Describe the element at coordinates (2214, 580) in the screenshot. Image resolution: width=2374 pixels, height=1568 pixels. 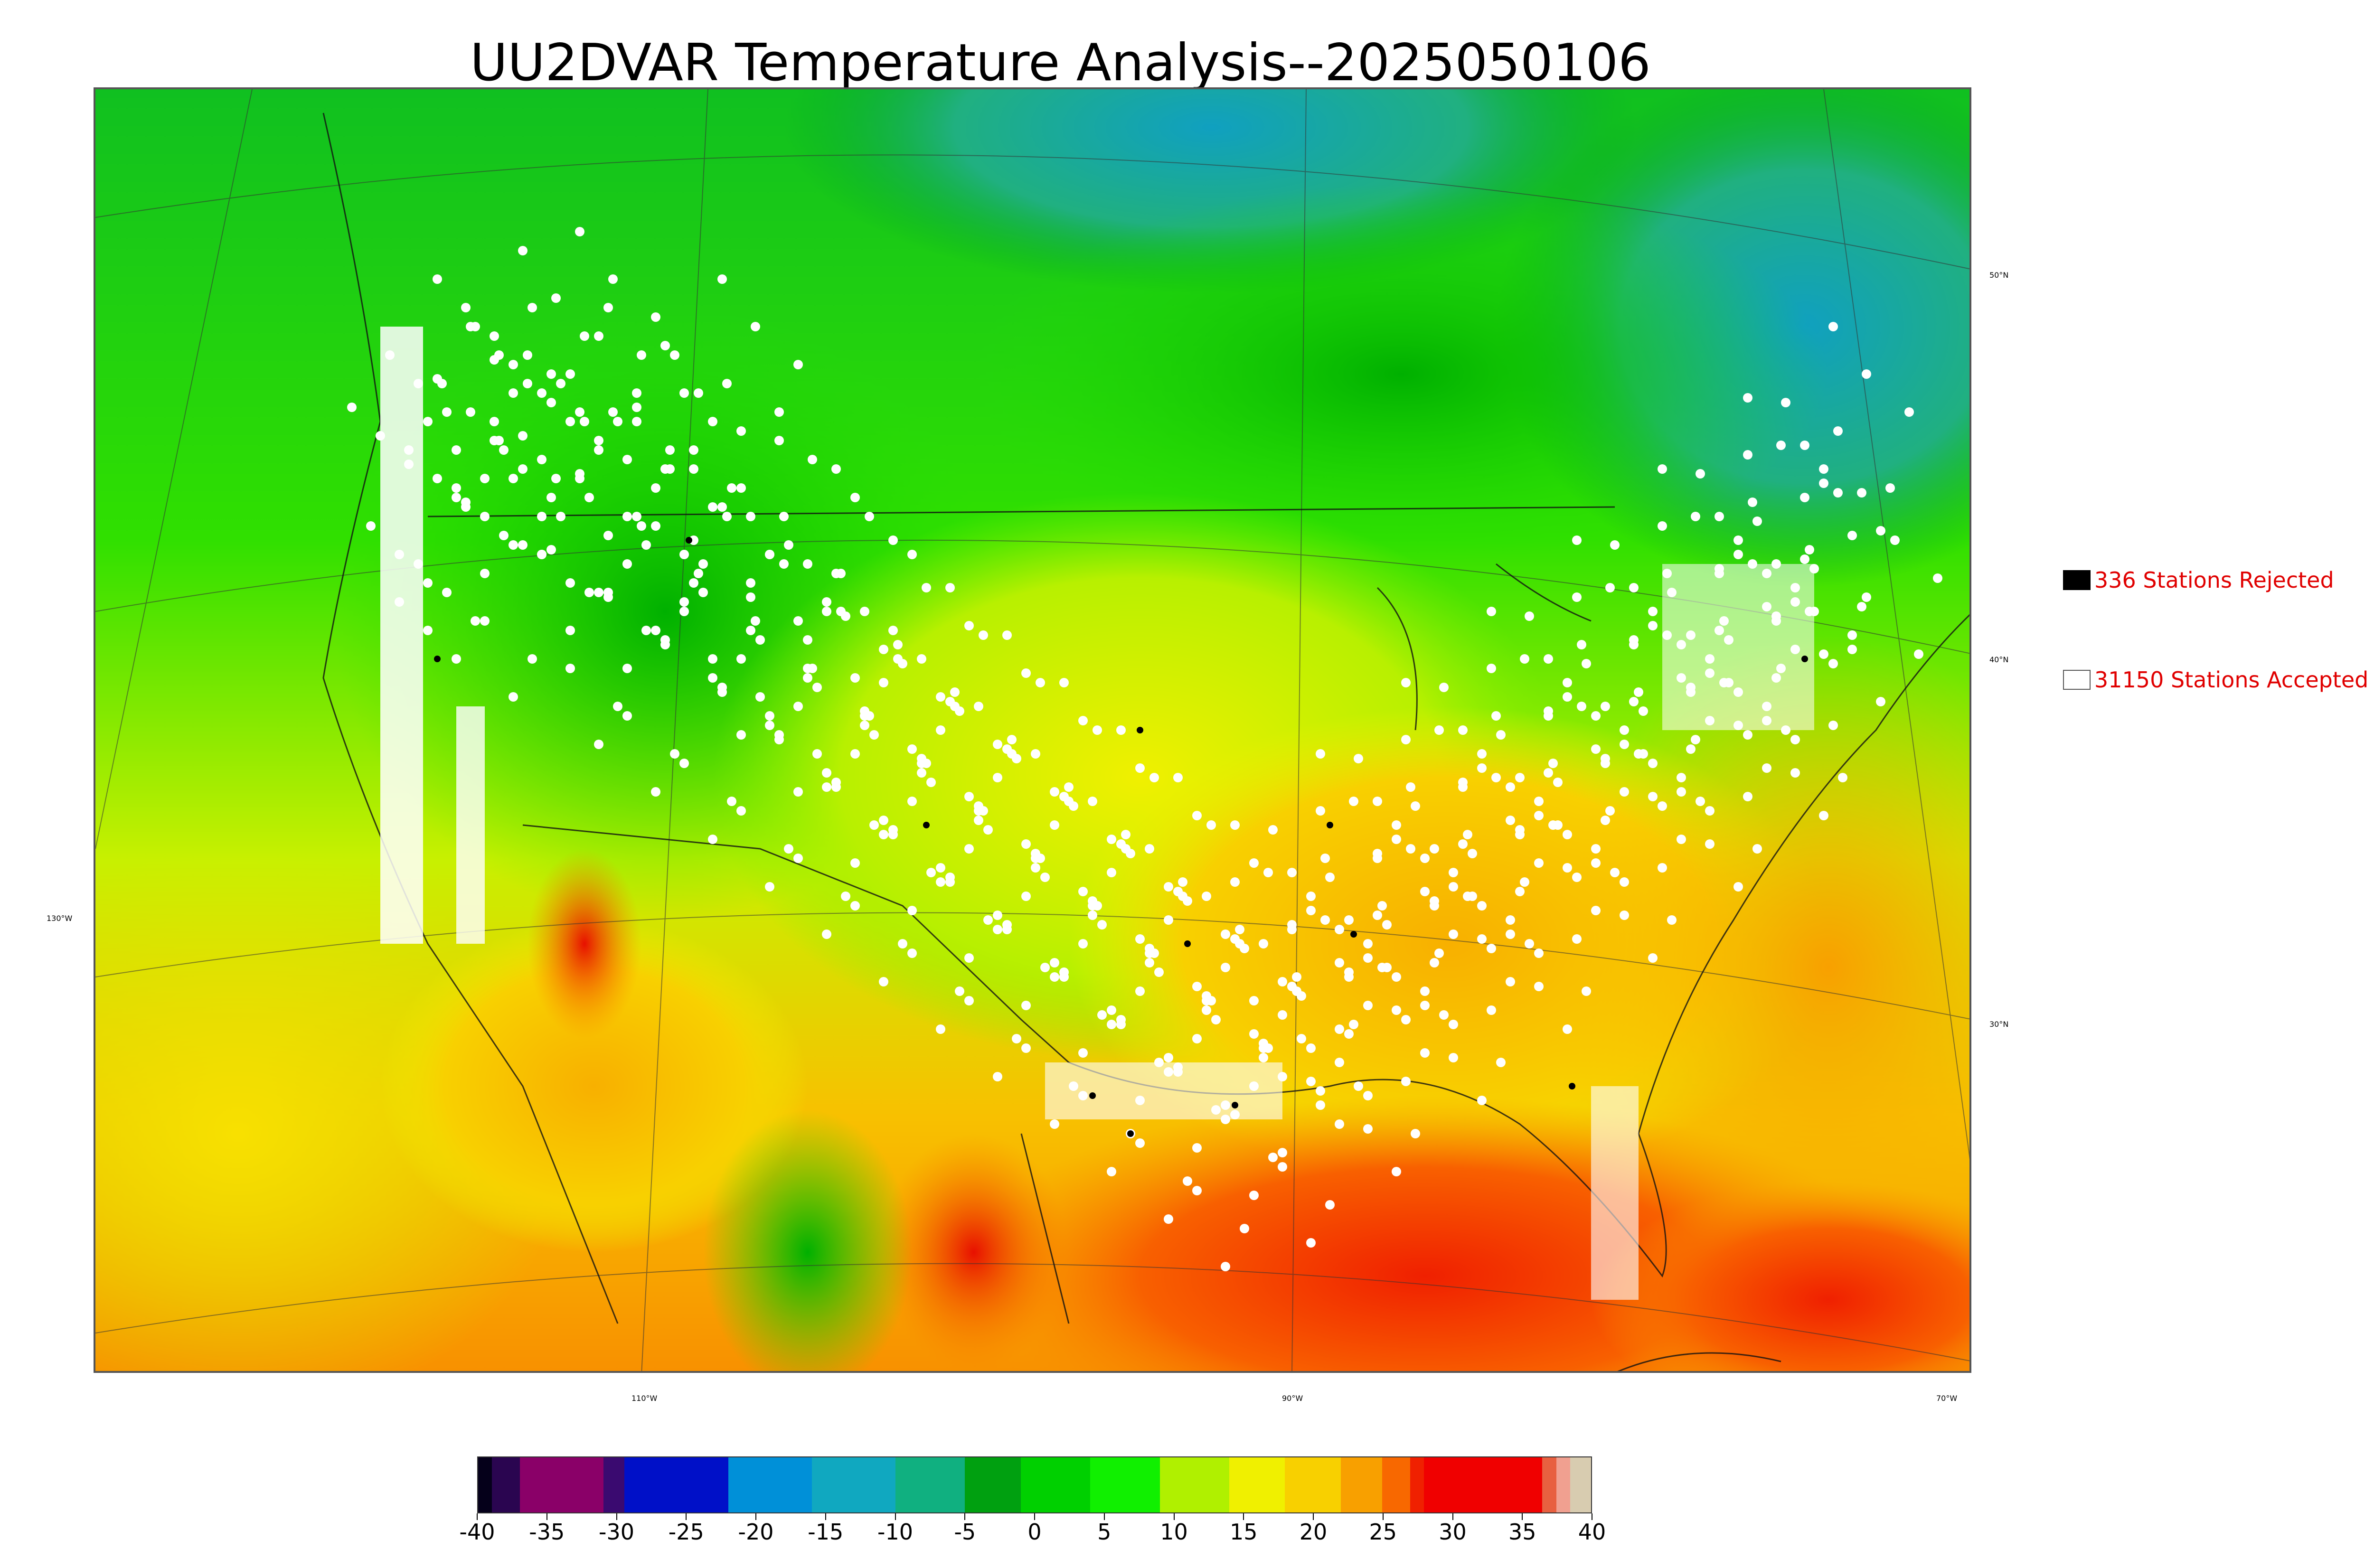
I see `rejected-label: 336 Stations Rejected` at that location.